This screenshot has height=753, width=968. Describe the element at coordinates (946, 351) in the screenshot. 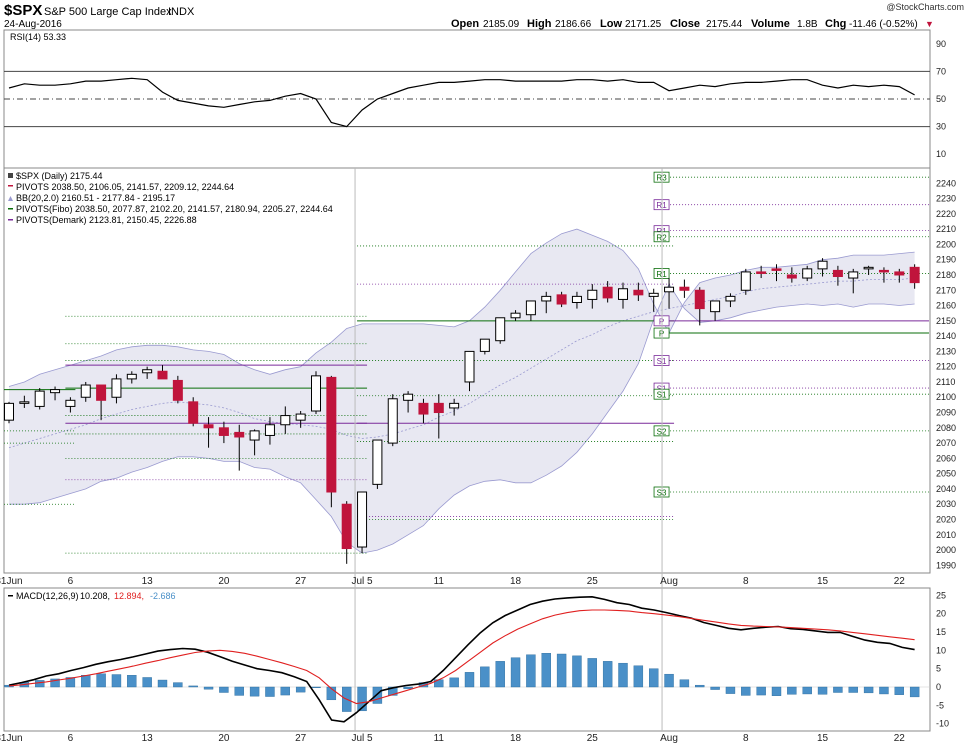

I see `price-y-tick: 2130` at that location.